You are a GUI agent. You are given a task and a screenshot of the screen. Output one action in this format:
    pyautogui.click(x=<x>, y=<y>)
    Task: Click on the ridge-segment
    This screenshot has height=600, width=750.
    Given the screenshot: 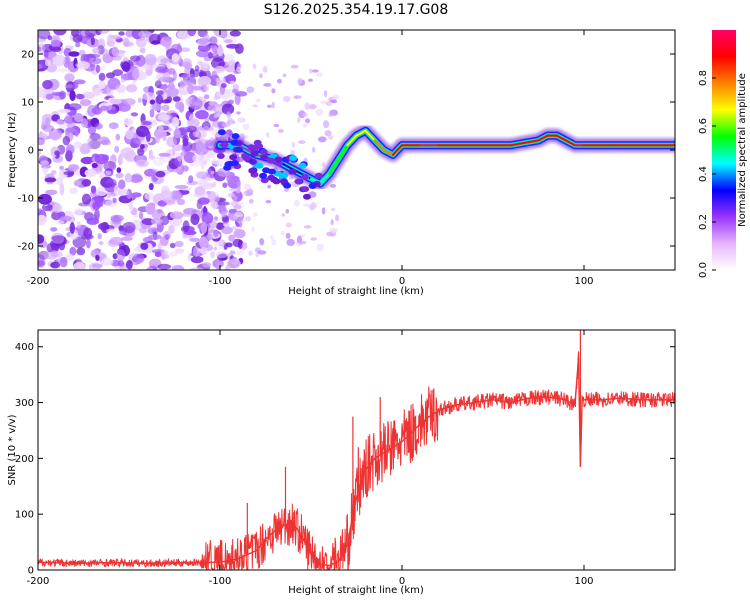 What is the action you would take?
    pyautogui.click(x=570, y=143)
    